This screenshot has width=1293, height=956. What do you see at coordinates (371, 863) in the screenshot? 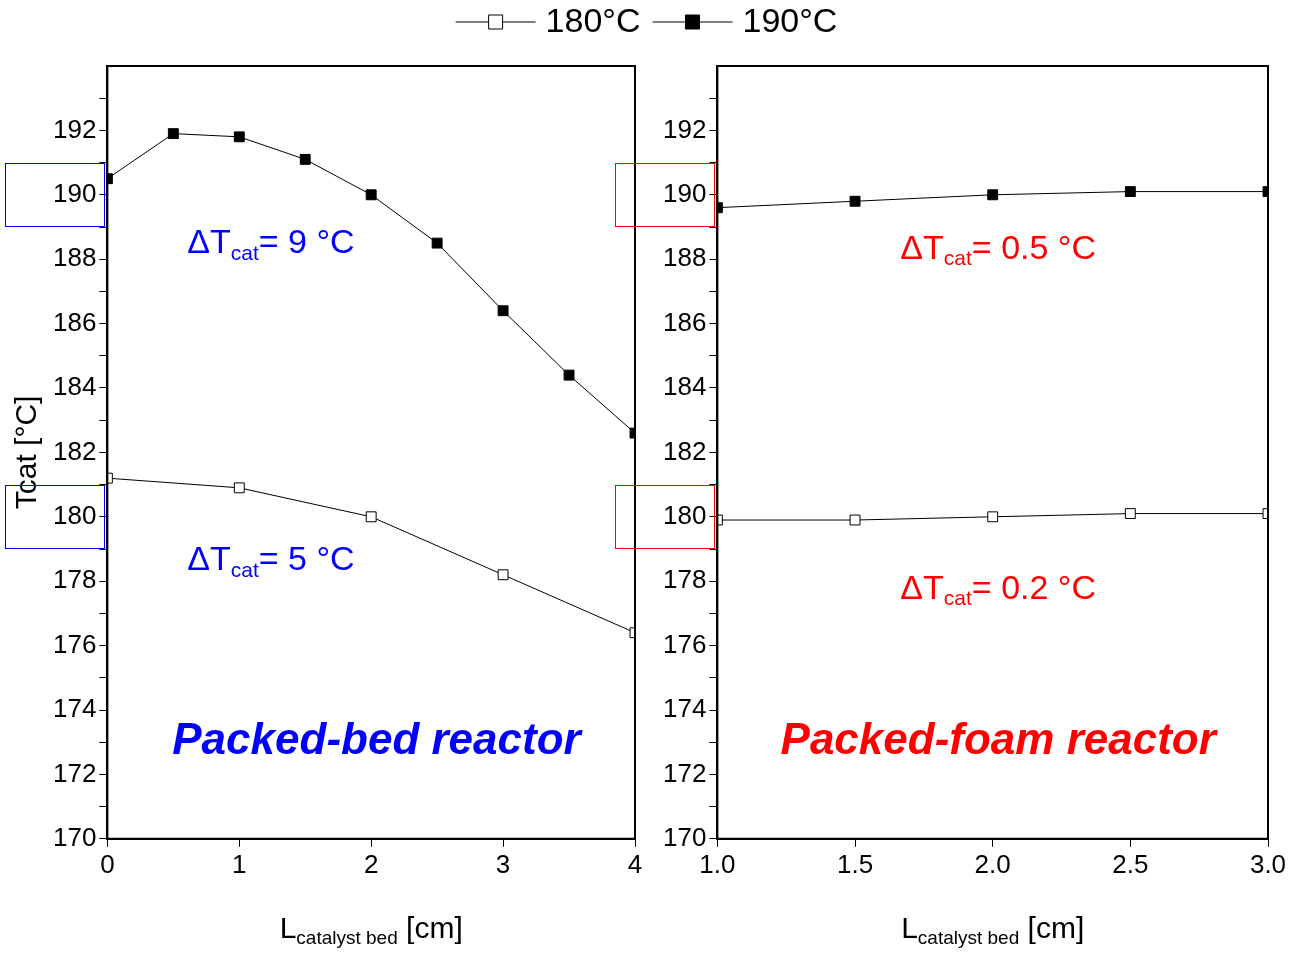
I see `x-tick-label: 2` at bounding box center [371, 863].